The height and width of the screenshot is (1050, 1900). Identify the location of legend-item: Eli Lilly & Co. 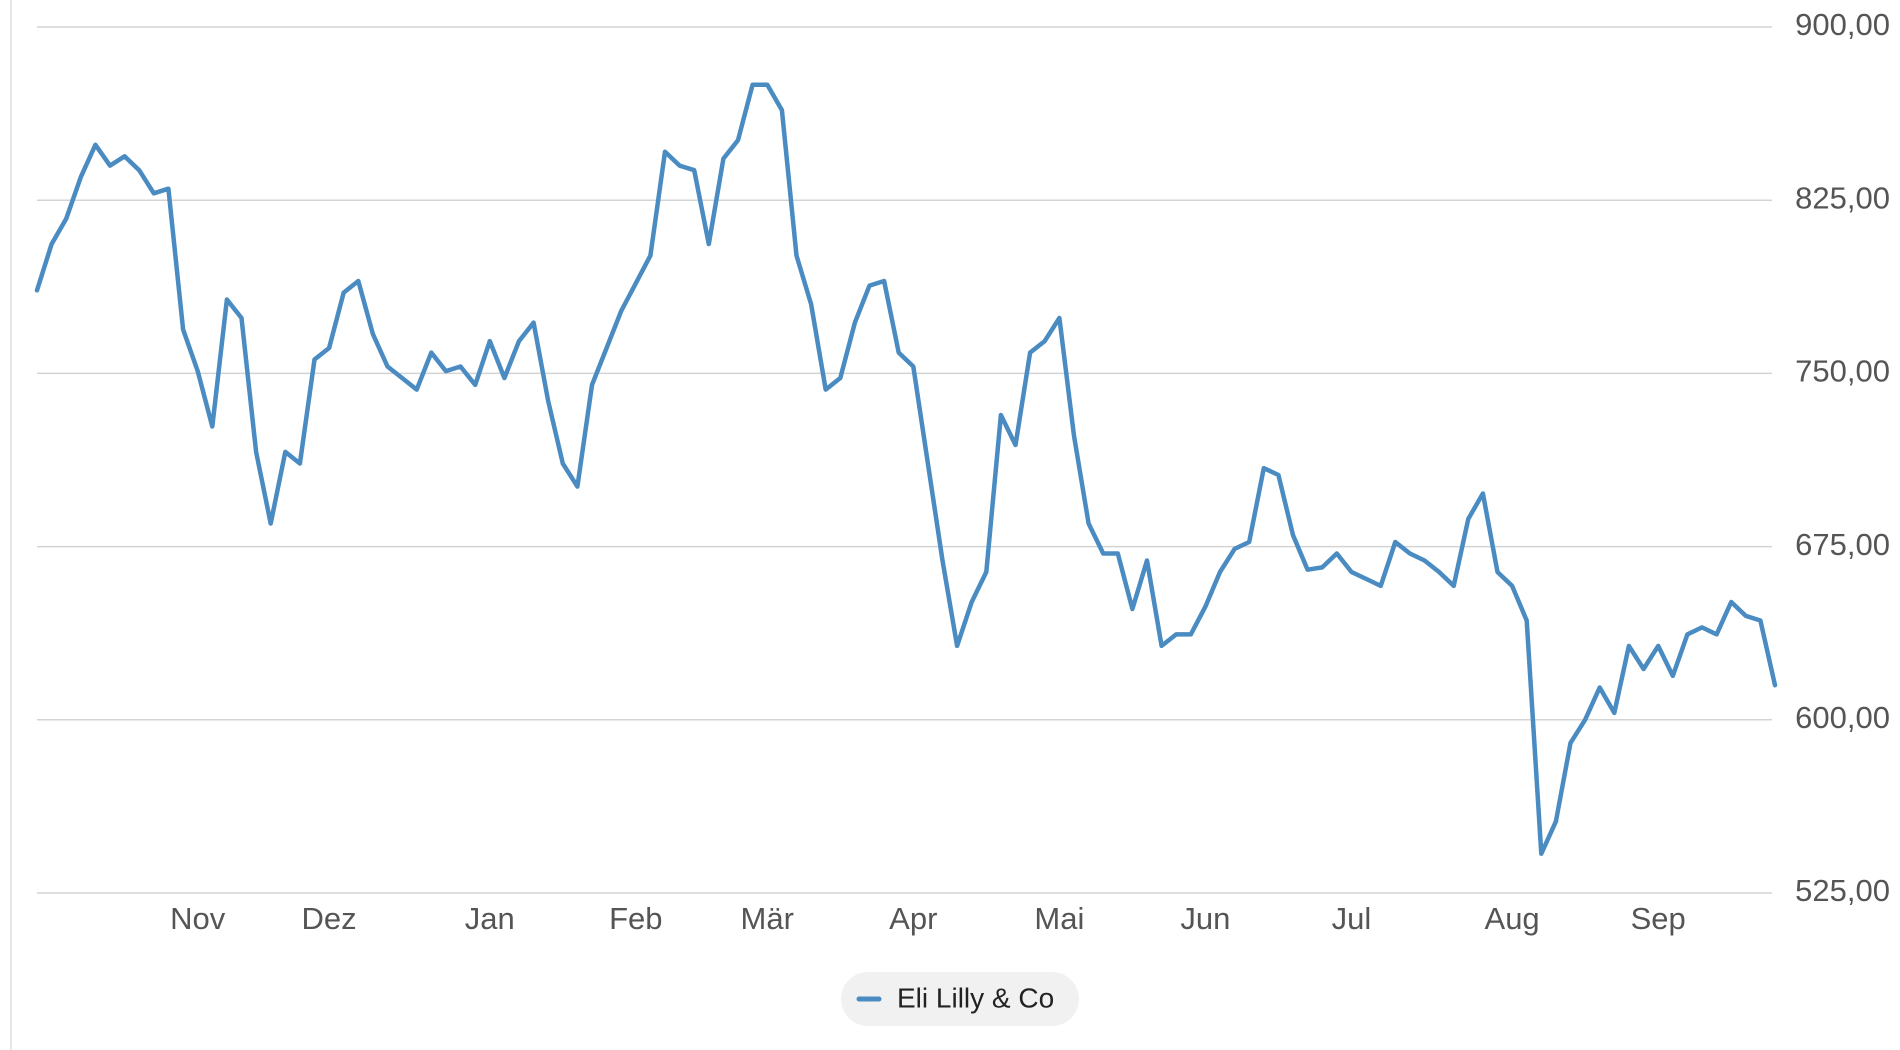
(960, 999).